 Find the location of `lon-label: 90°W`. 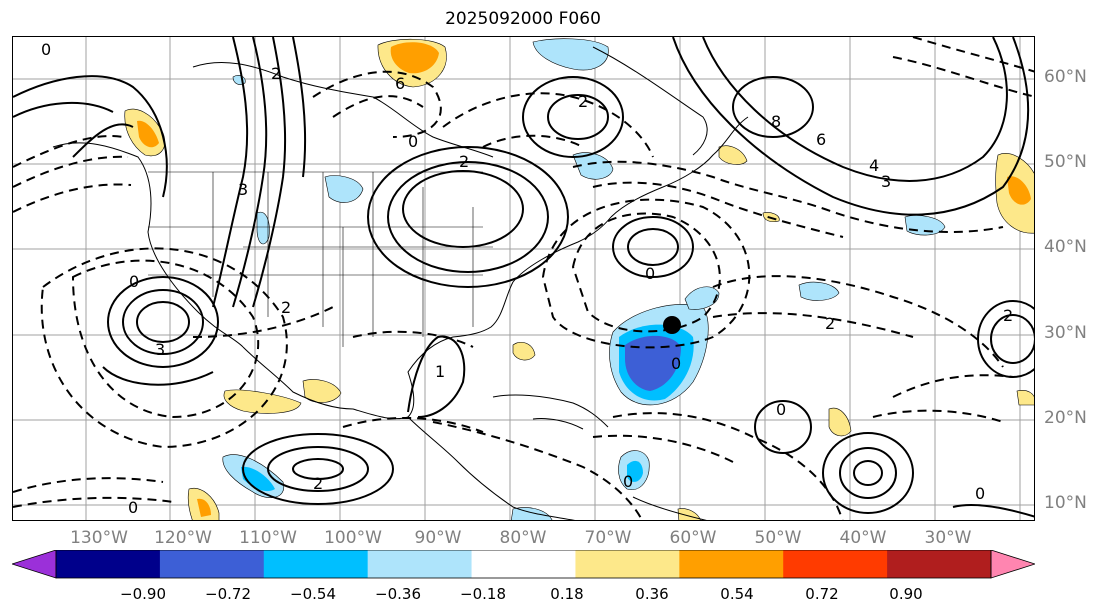

lon-label: 90°W is located at coordinates (438, 538).